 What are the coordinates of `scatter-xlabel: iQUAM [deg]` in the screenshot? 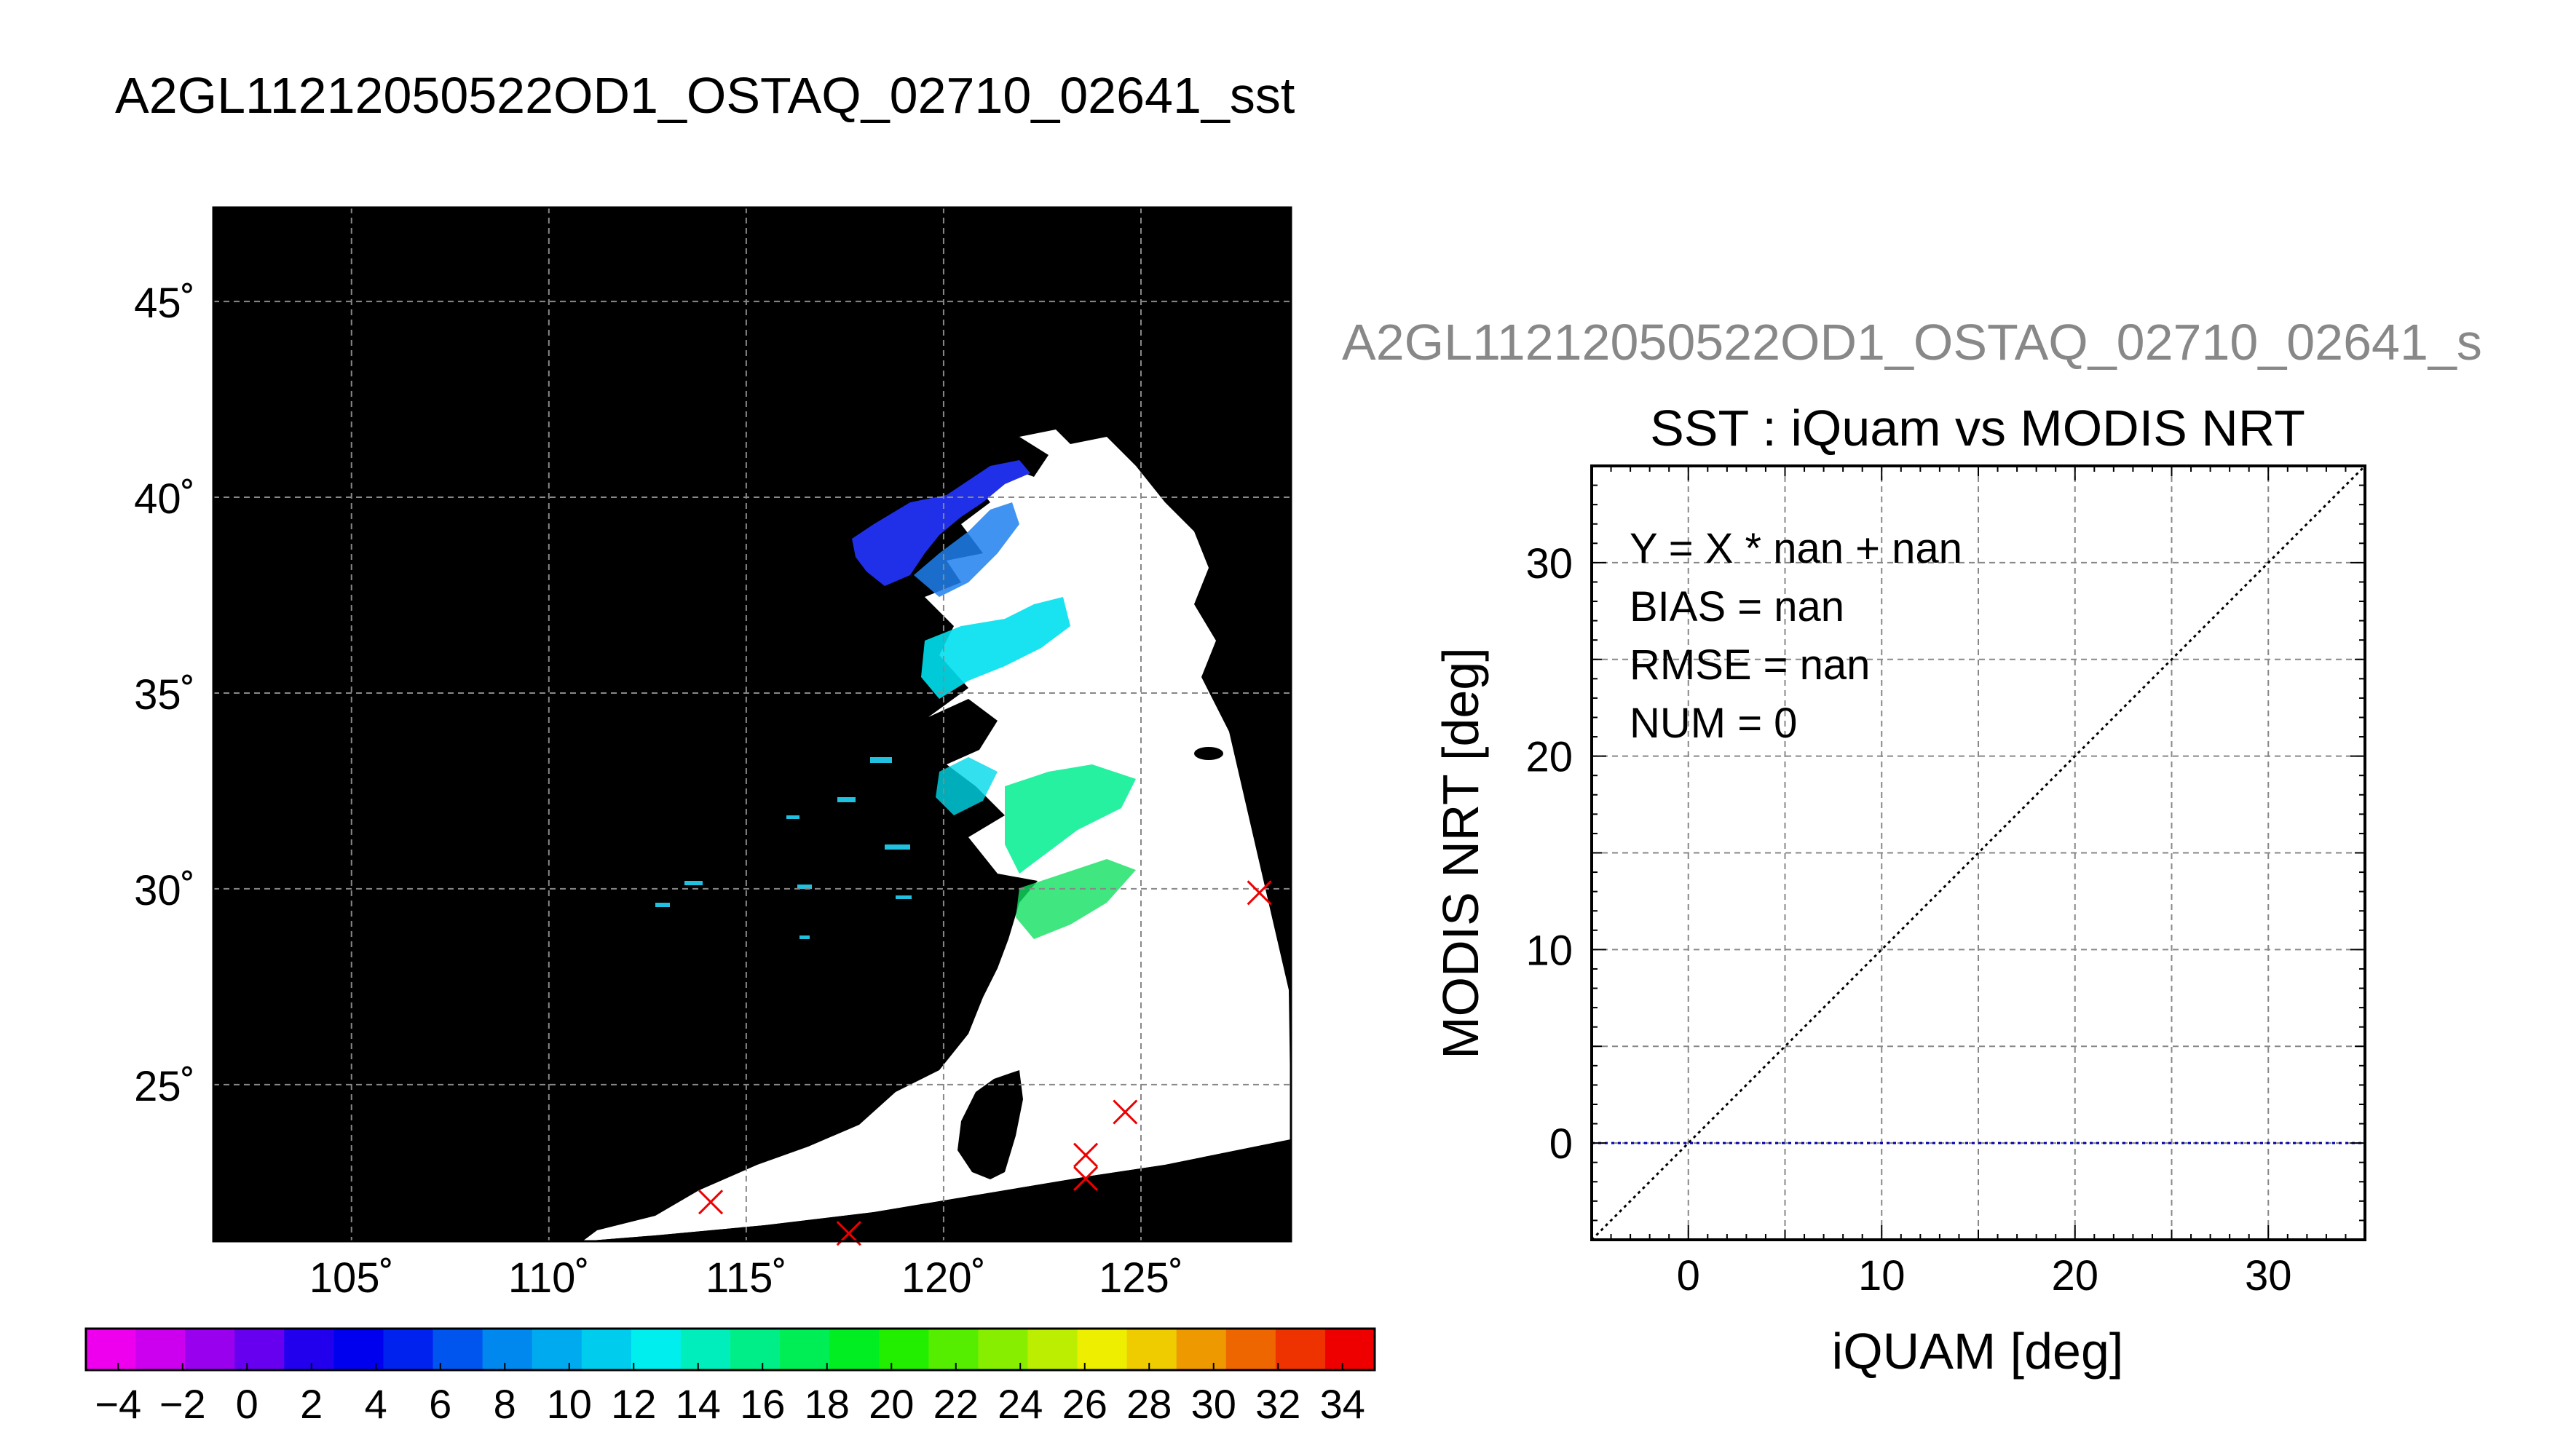 It's located at (1978, 1351).